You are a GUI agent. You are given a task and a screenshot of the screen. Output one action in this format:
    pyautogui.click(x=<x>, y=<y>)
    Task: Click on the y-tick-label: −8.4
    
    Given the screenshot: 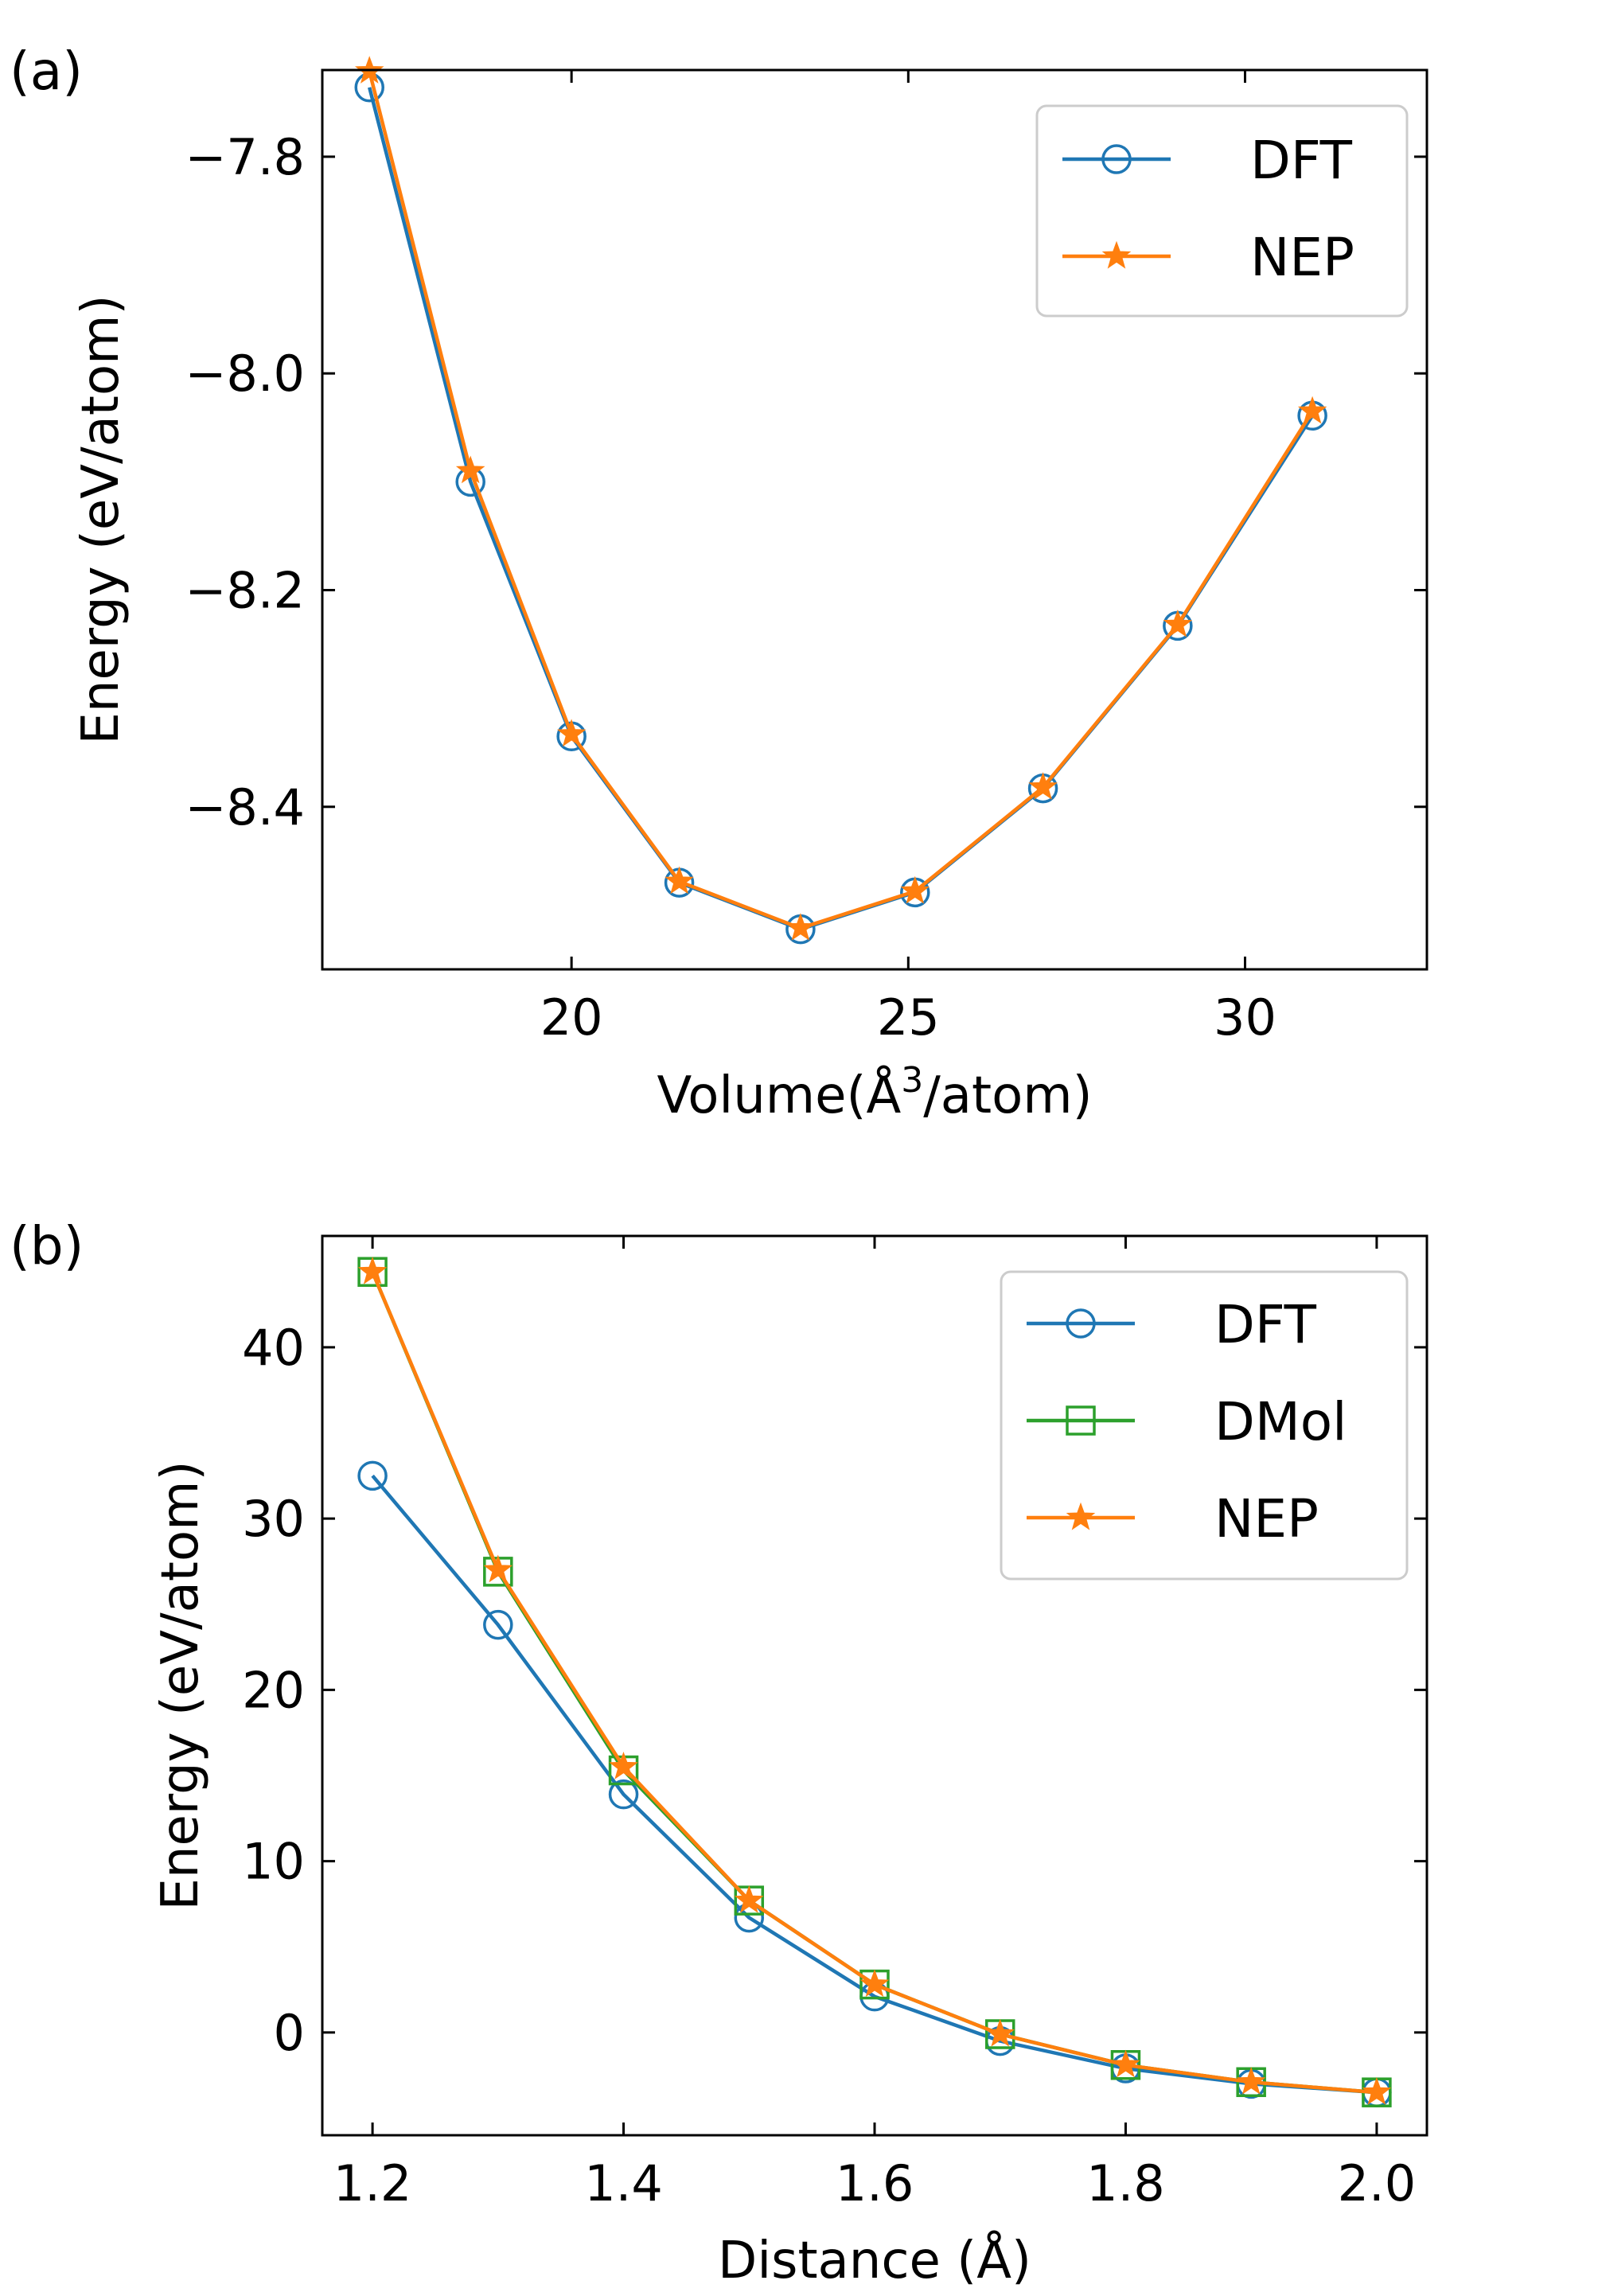 What is the action you would take?
    pyautogui.click(x=245, y=807)
    